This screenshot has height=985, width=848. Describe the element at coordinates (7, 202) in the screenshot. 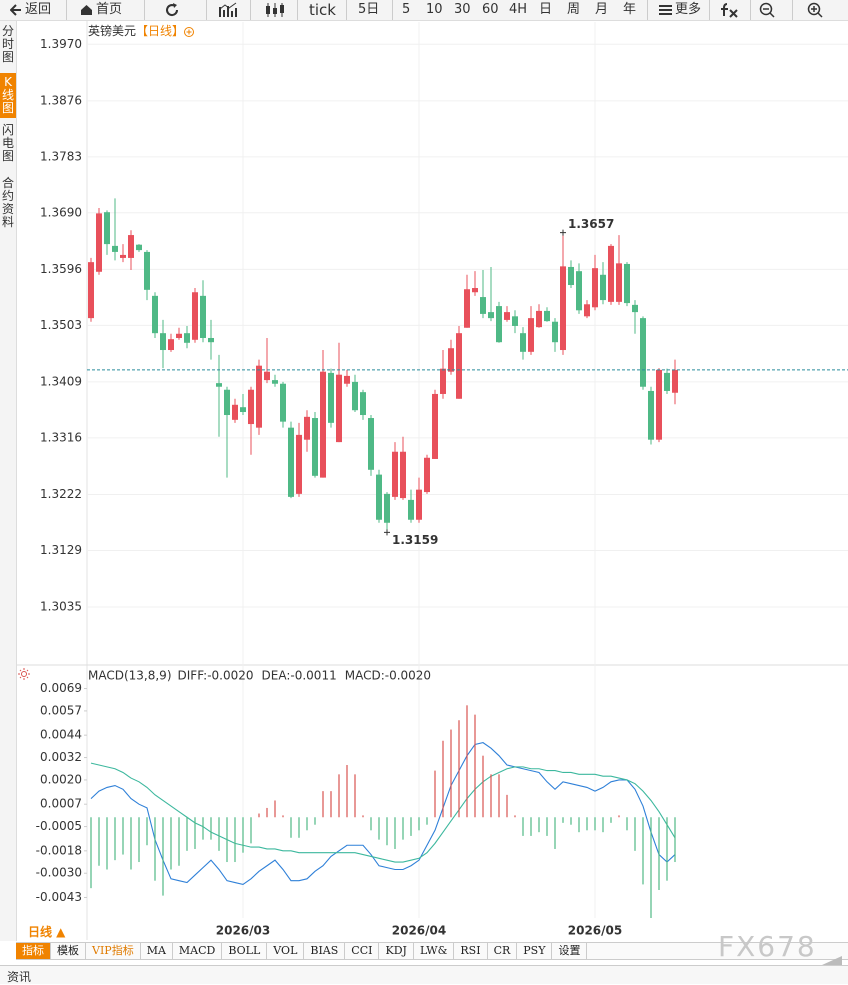

I see `side-tab: 合约资料` at that location.